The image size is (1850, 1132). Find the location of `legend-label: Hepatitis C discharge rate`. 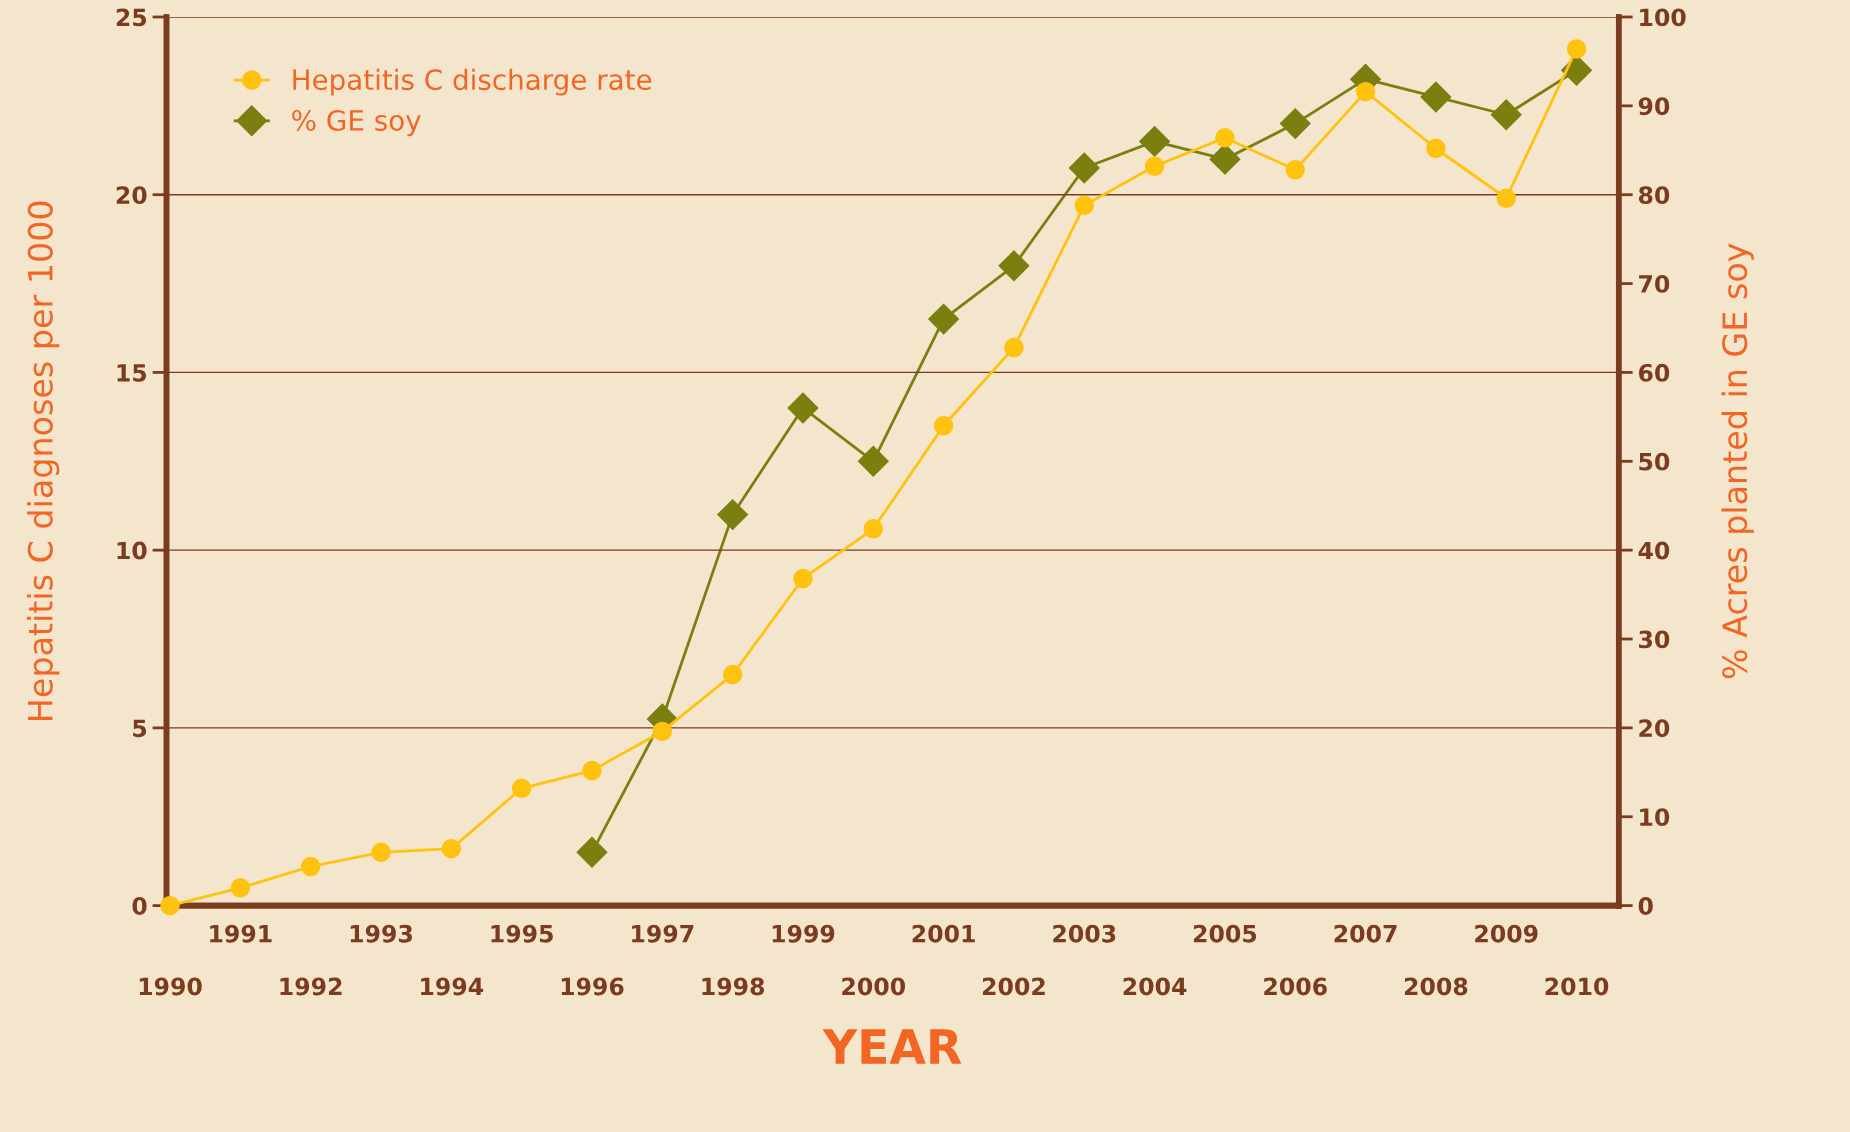

legend-label: Hepatitis C discharge rate is located at coordinates (472, 82).